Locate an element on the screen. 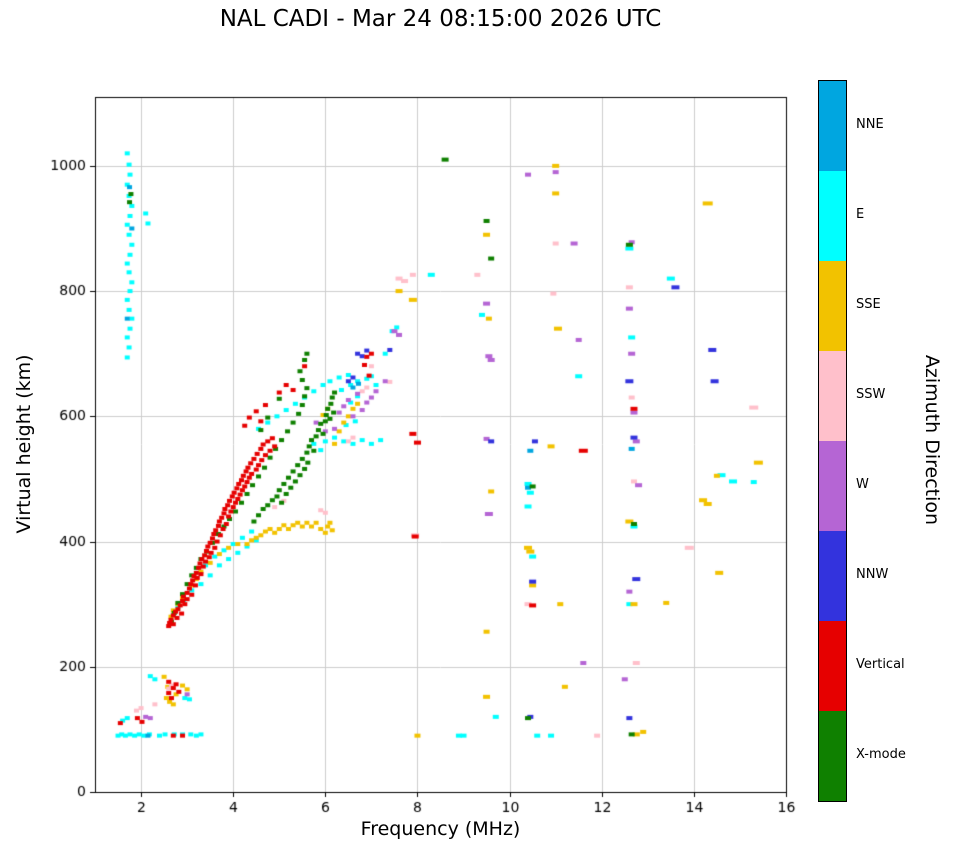 Image resolution: width=958 pixels, height=857 pixels. colorbar-segment-sse is located at coordinates (832, 306).